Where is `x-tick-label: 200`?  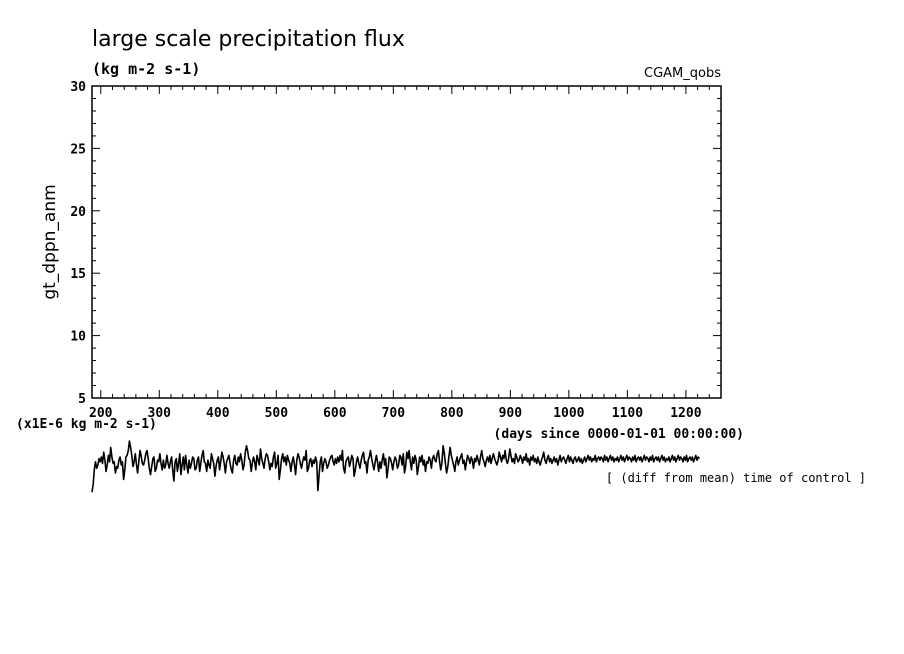 x-tick-label: 200 is located at coordinates (101, 413).